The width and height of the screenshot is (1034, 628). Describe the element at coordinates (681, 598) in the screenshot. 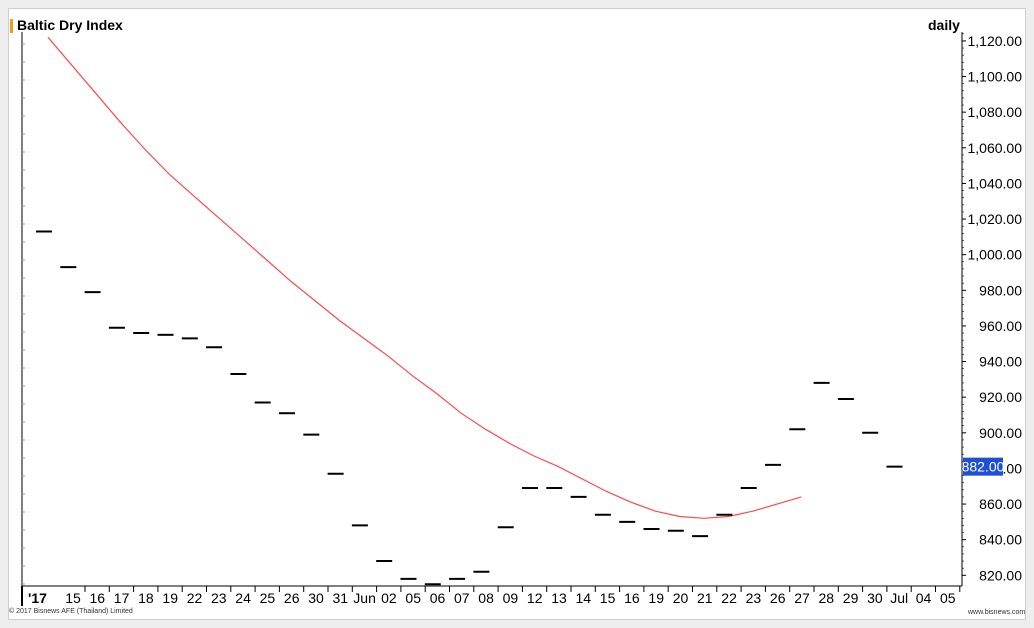

I see `x-tick-label: 20` at that location.